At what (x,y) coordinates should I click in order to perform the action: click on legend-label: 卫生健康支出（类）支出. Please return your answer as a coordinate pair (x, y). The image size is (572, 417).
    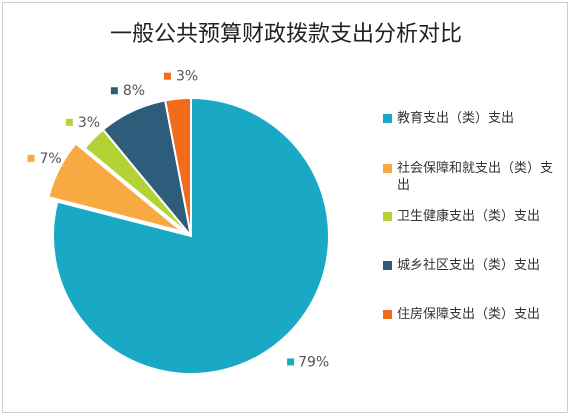
    Looking at the image, I should click on (469, 216).